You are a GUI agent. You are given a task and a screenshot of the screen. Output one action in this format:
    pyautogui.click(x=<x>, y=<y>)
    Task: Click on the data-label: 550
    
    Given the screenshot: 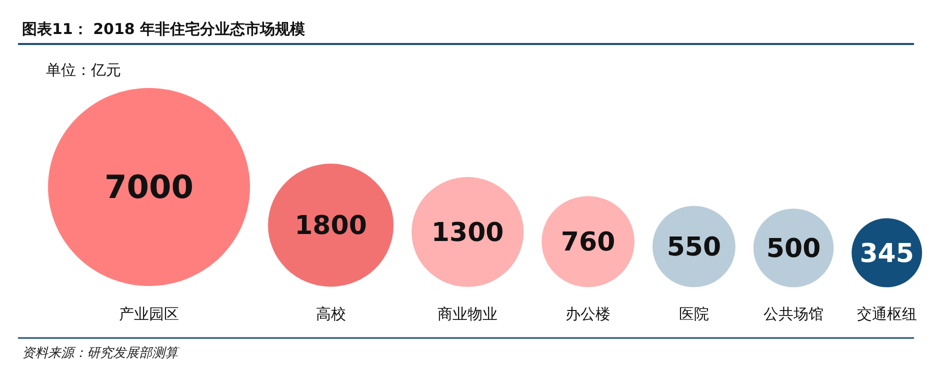 What is the action you would take?
    pyautogui.click(x=694, y=247)
    